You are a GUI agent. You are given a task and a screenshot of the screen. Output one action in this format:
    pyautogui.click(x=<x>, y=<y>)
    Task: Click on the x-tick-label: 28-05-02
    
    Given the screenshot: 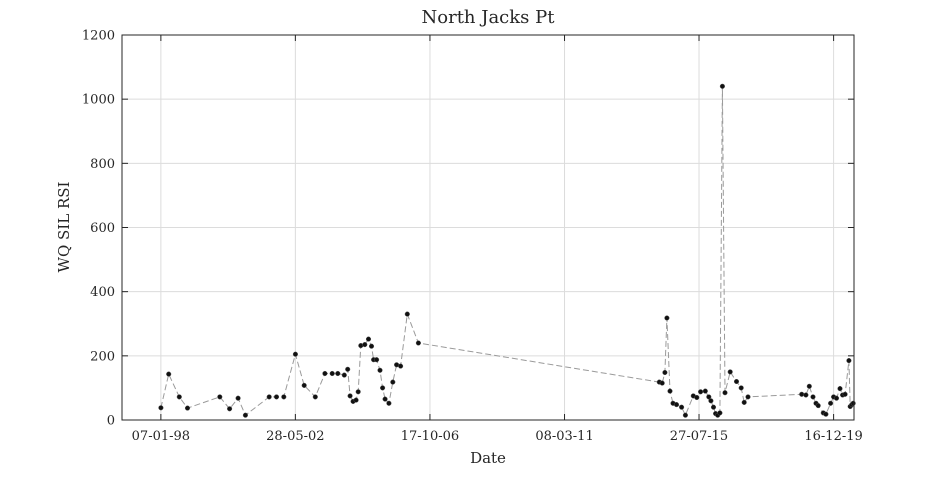 What is the action you would take?
    pyautogui.click(x=295, y=436)
    